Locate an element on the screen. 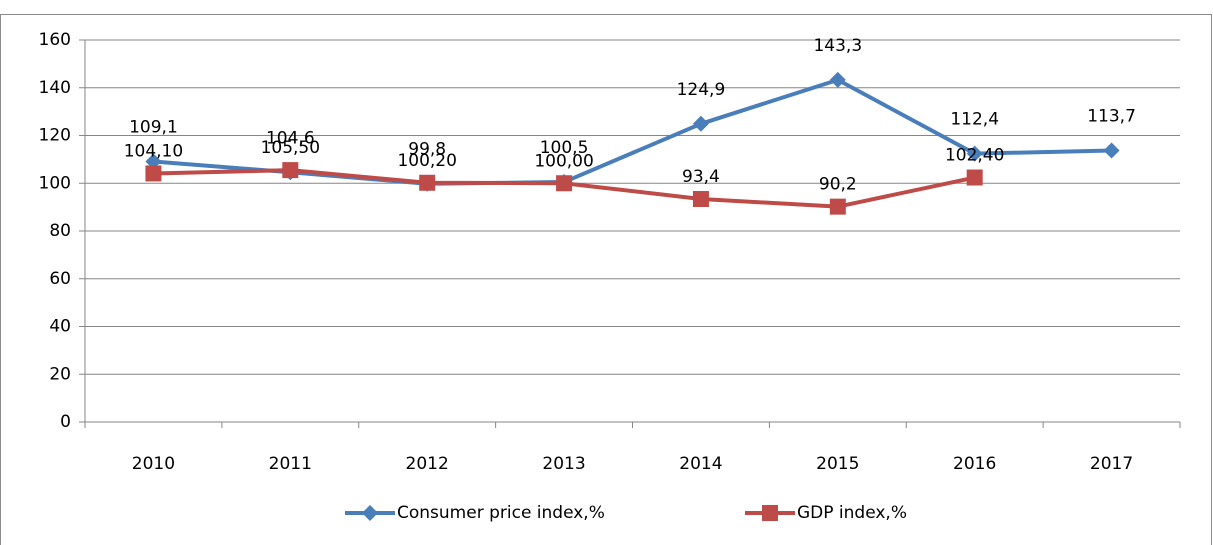 The width and height of the screenshot is (1213, 545). data-label: 104,6 is located at coordinates (290, 138).